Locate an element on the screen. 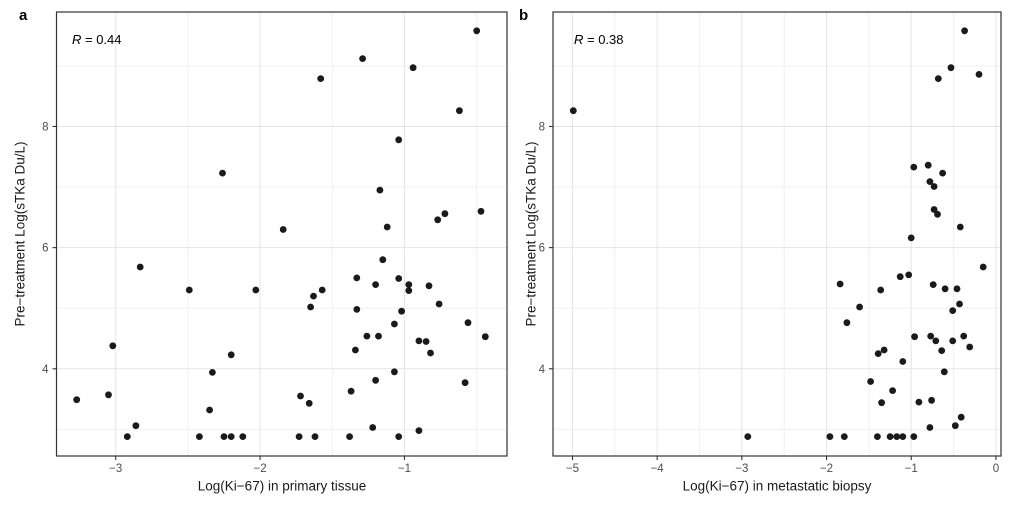 The width and height of the screenshot is (1023, 509). x-tick-label: 0 is located at coordinates (996, 469).